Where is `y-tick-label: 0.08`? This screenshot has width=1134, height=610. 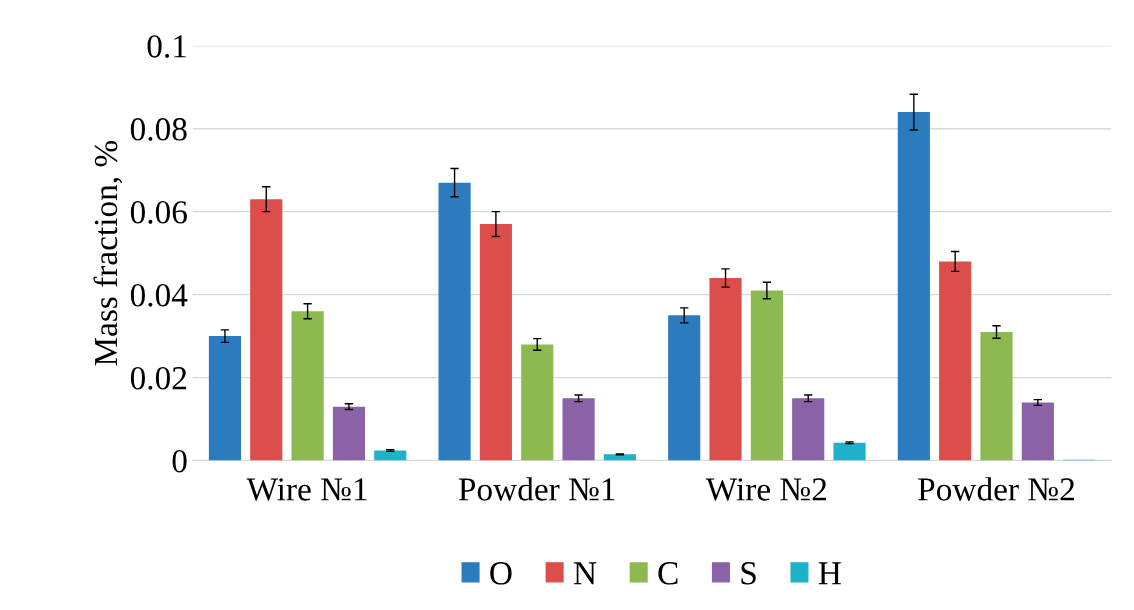
y-tick-label: 0.08 is located at coordinates (158, 129).